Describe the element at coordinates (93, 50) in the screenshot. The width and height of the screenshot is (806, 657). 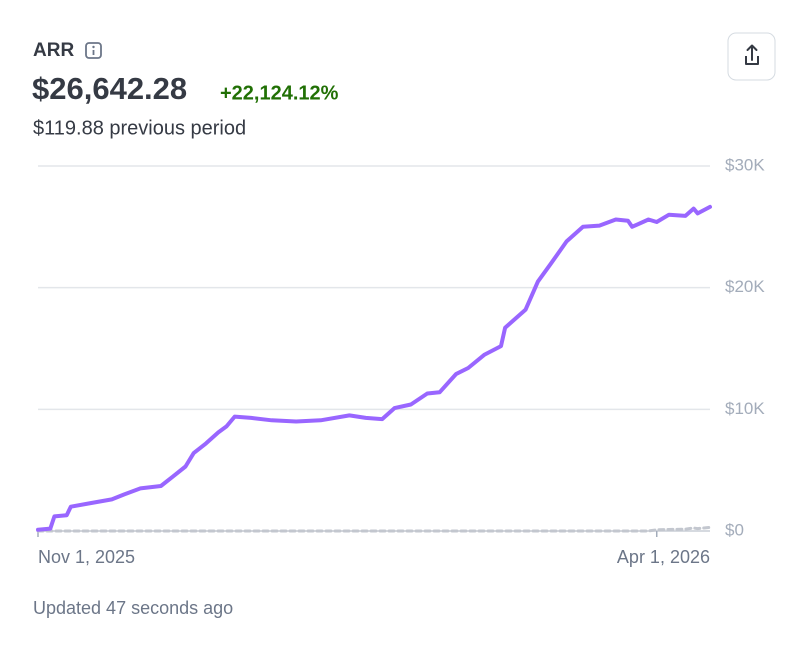
I see `info-icon` at that location.